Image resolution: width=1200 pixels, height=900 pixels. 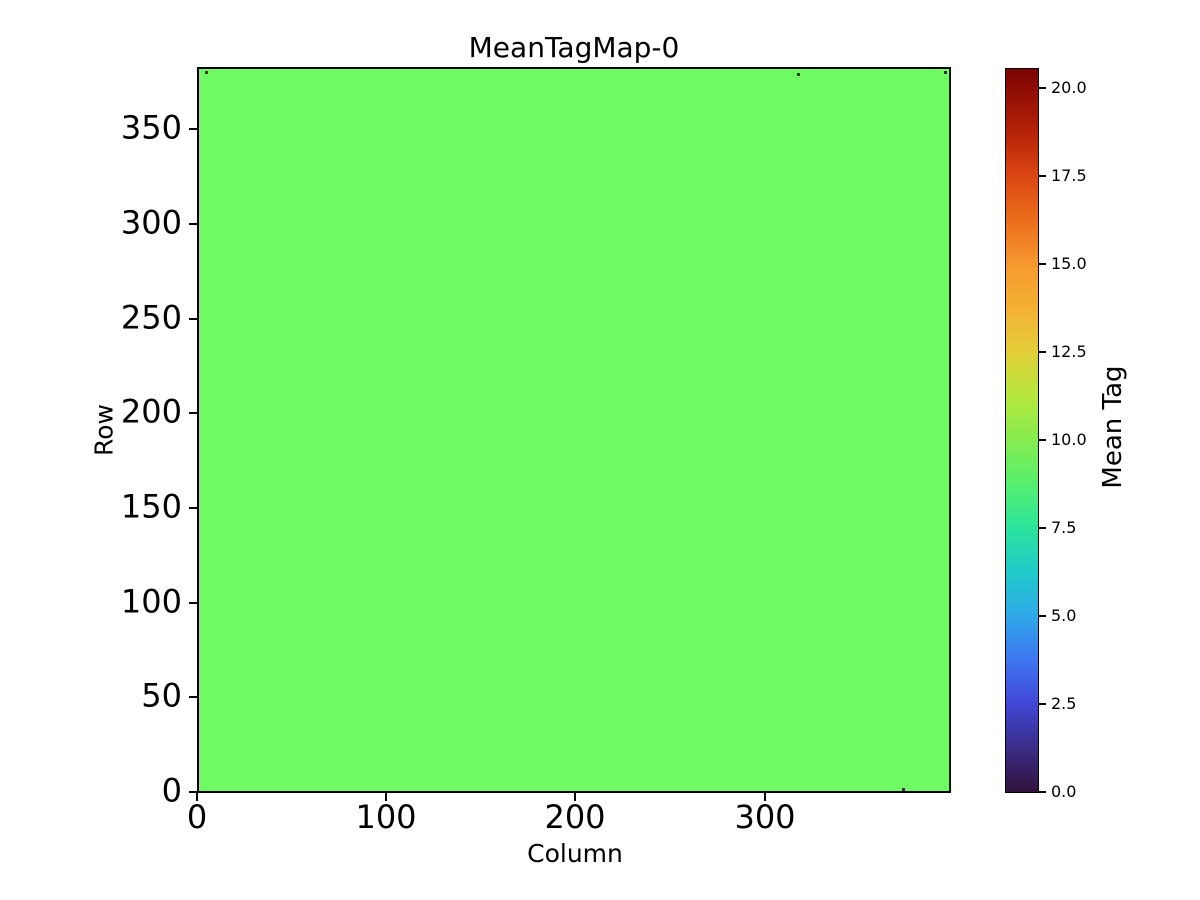 What do you see at coordinates (1069, 88) in the screenshot?
I see `colorbar-tick-label: 20.0` at bounding box center [1069, 88].